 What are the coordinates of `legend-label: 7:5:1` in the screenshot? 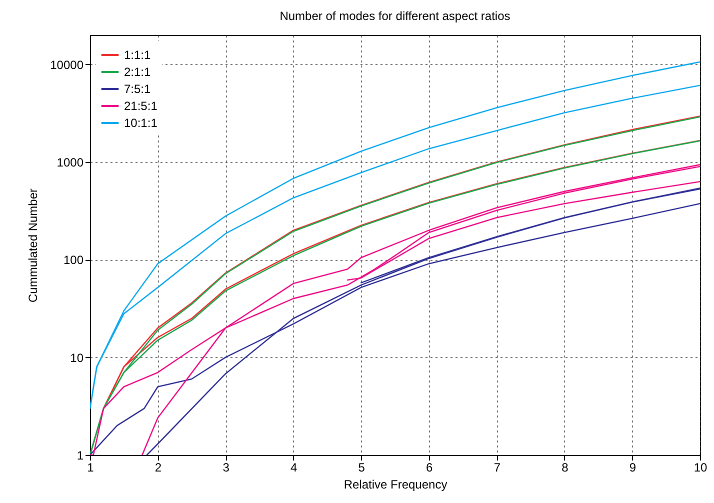 It's located at (138, 89).